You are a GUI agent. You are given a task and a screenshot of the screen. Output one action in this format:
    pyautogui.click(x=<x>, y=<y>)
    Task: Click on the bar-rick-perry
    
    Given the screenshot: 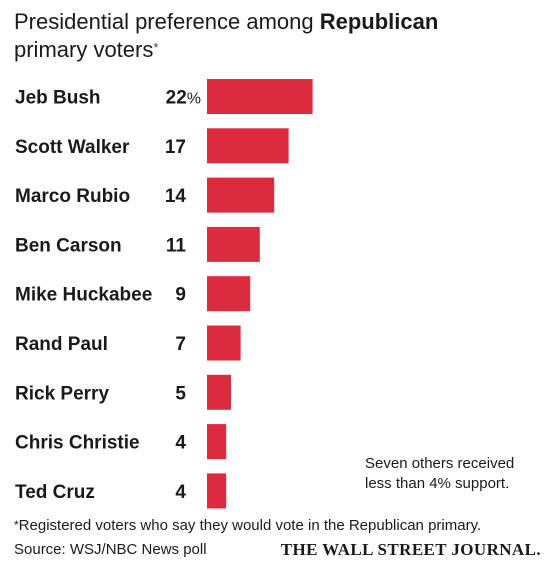 What is the action you would take?
    pyautogui.click(x=219, y=392)
    